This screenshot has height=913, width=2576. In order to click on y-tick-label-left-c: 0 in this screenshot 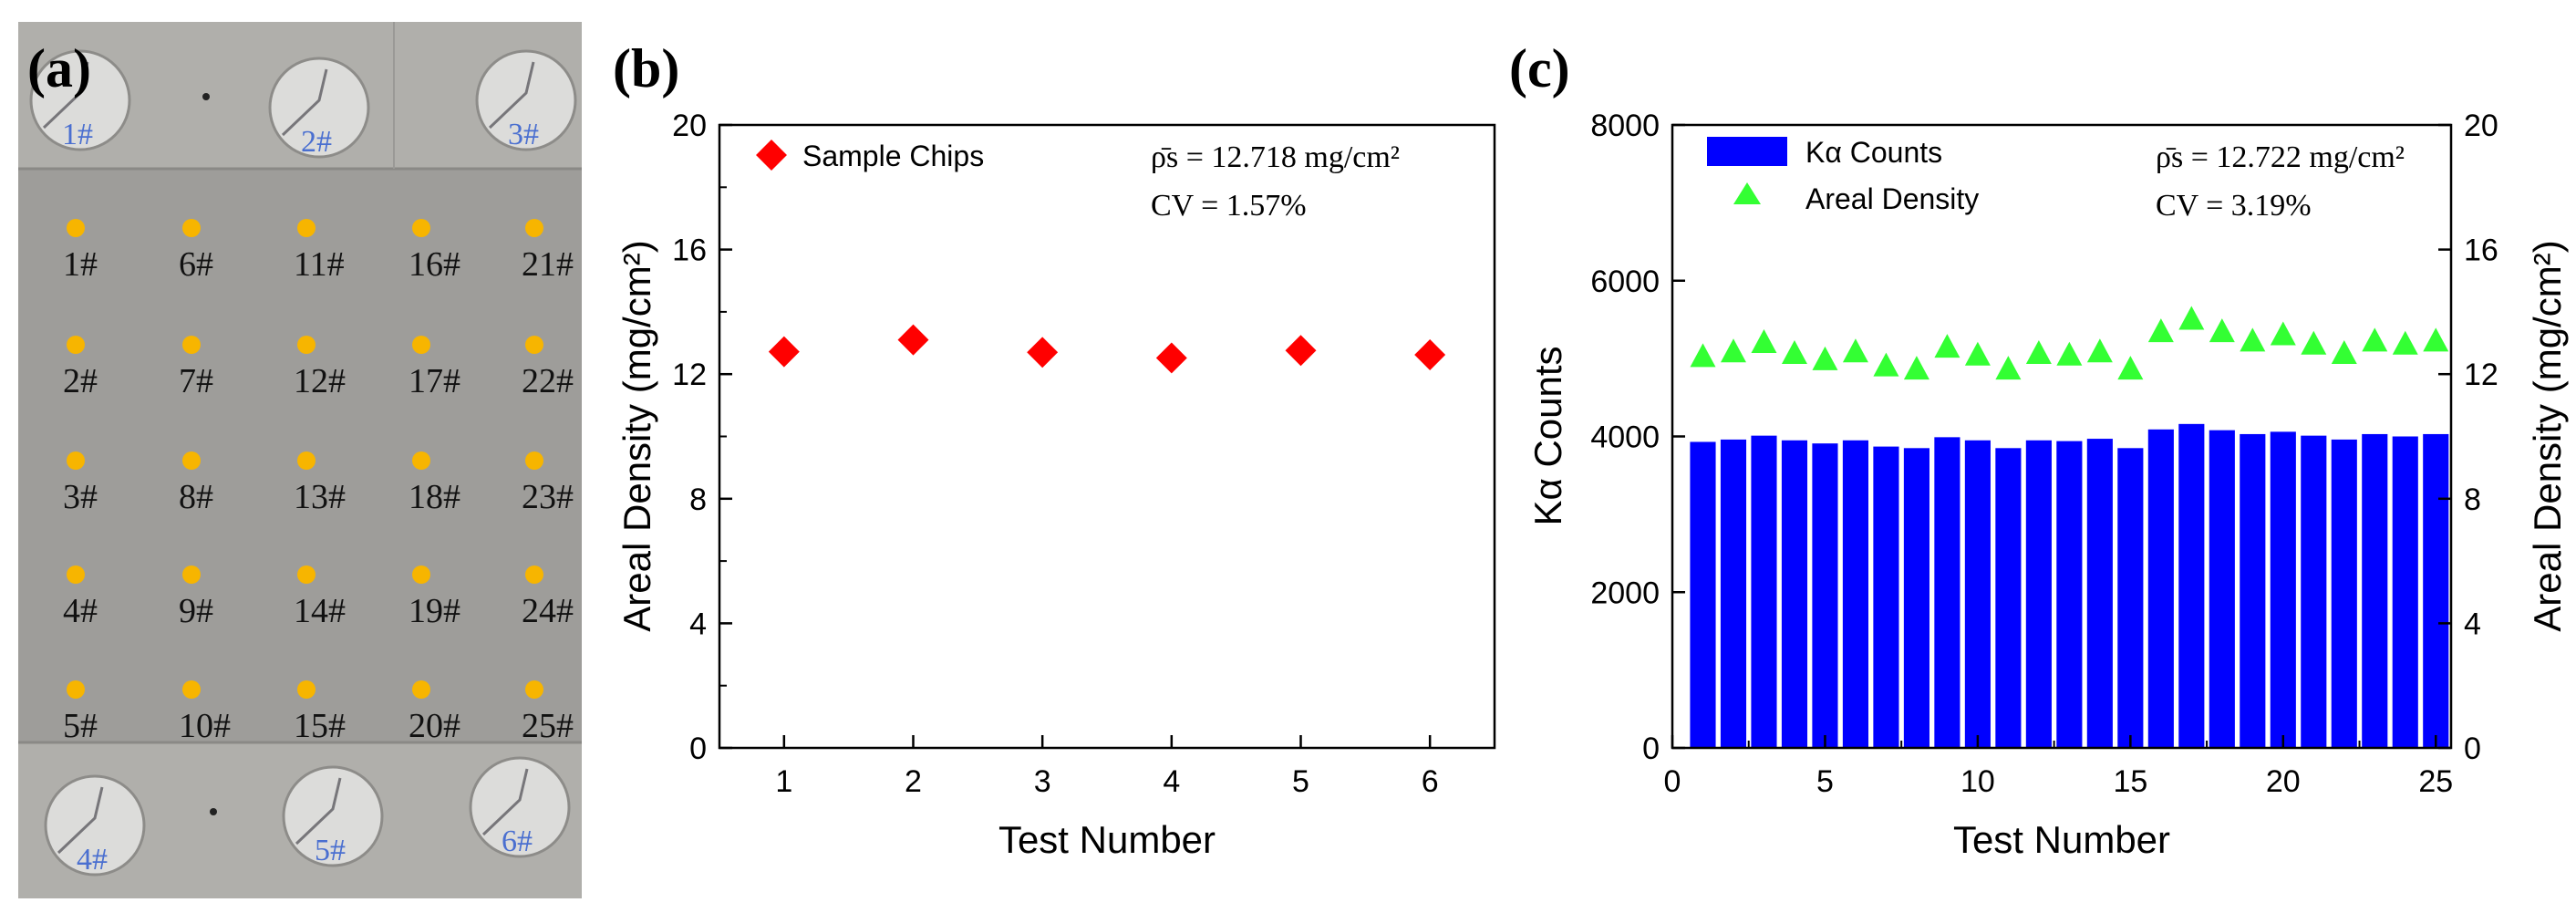, I will do `click(1651, 748)`.